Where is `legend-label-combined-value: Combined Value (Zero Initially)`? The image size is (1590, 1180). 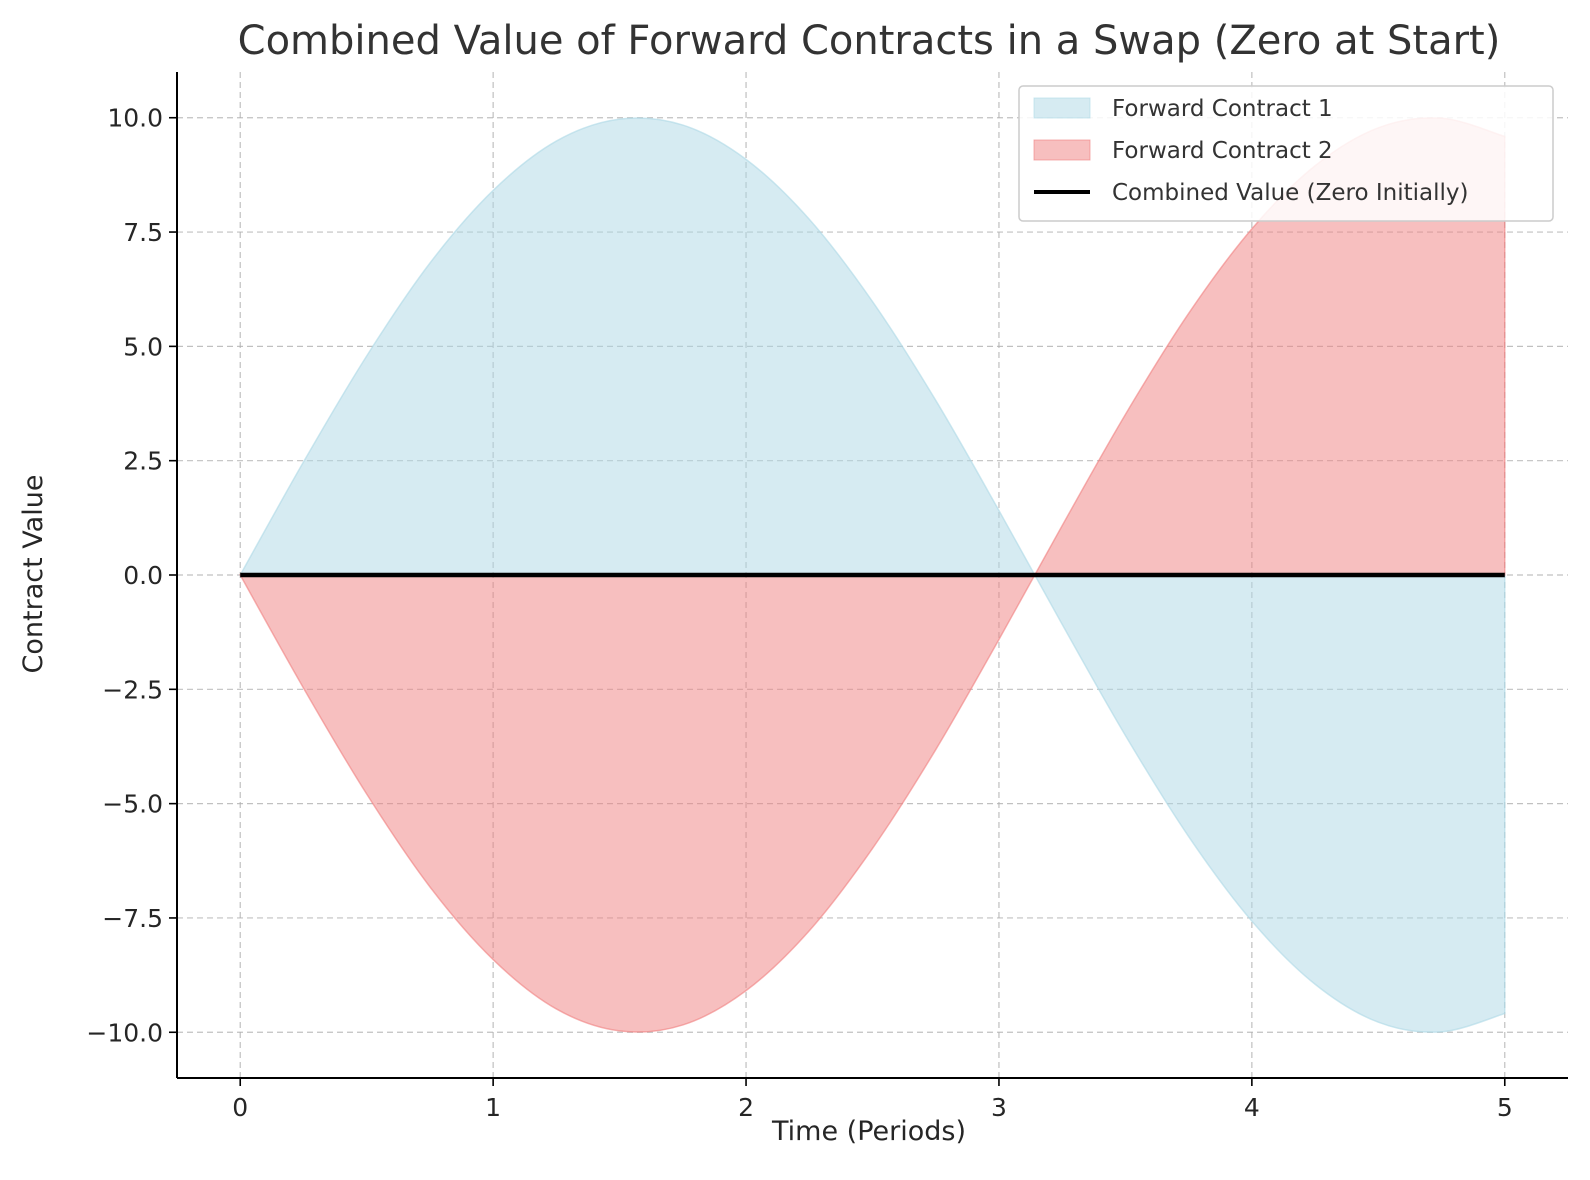 legend-label-combined-value: Combined Value (Zero Initially) is located at coordinates (1290, 193).